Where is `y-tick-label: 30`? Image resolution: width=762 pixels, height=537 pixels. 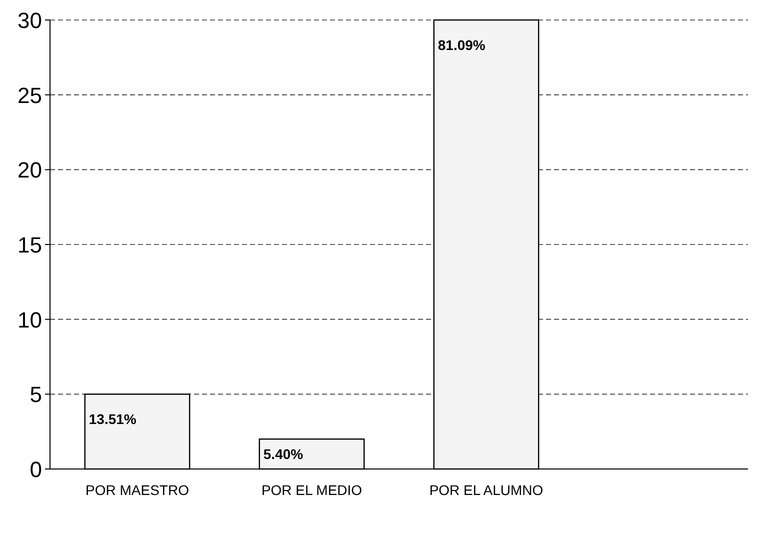
y-tick-label: 30 is located at coordinates (30, 20).